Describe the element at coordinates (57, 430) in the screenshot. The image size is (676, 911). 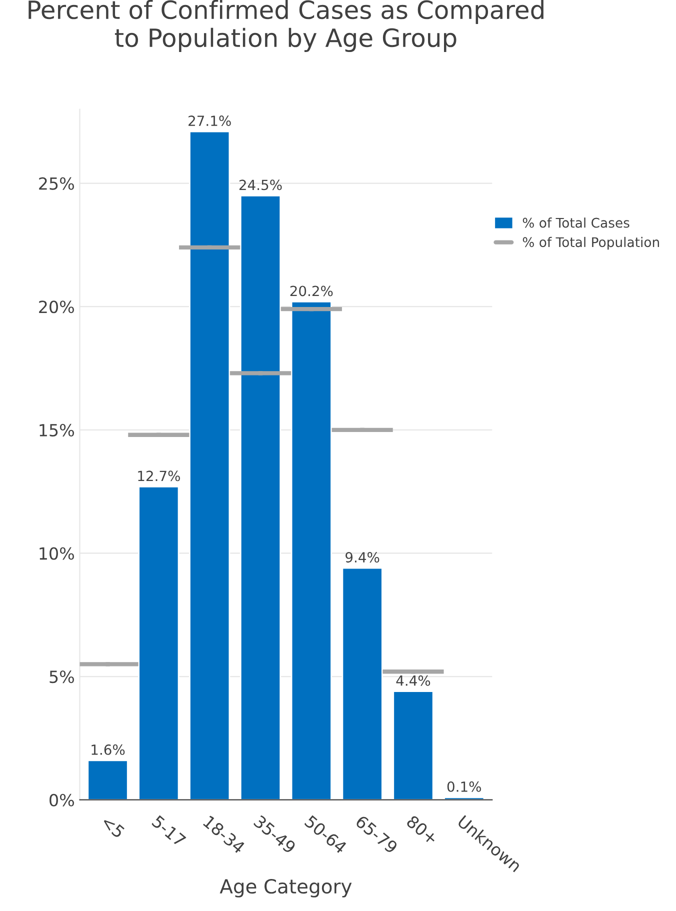
I see `y-tick-label: 15%` at that location.